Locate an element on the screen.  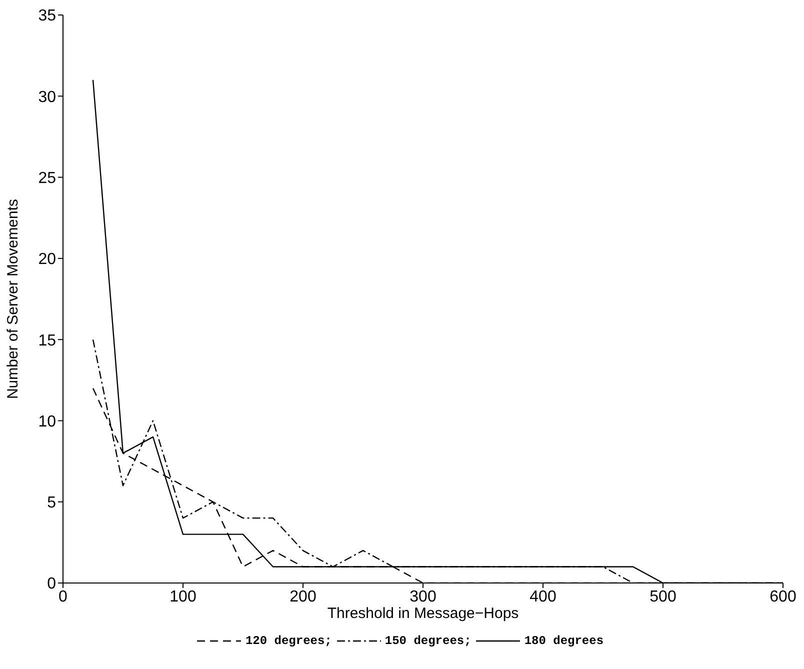
y-tick-label: 0 is located at coordinates (51, 584).